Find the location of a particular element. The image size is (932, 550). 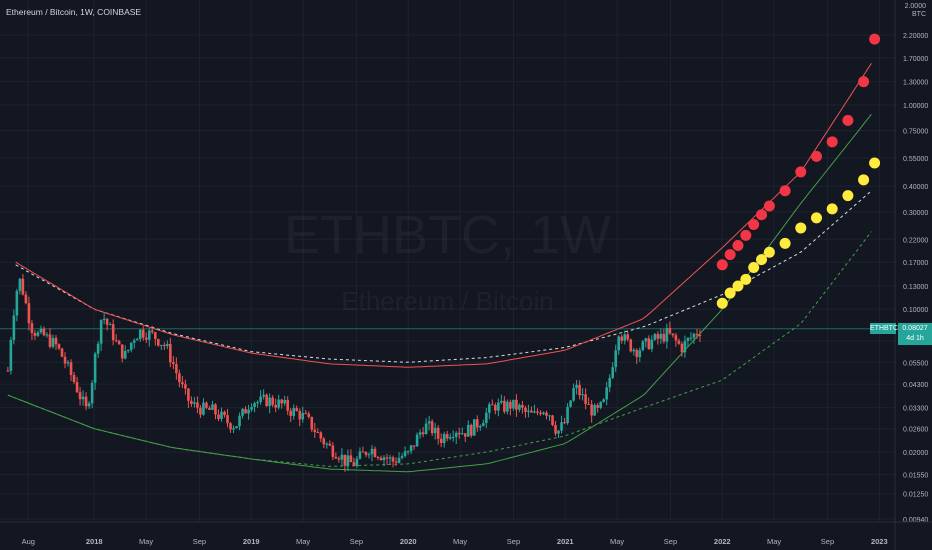

symbol-title: Ethereum / Bitcoin, 1W, COINBASE is located at coordinates (74, 12).